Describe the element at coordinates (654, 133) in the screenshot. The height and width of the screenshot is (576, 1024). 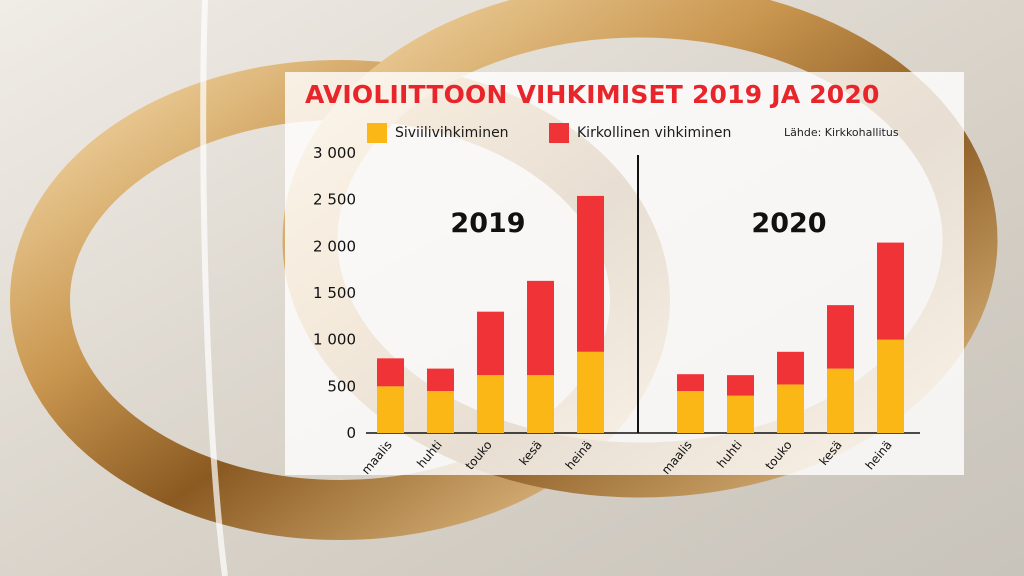
I see `legend-label-church: Kirkollinen vihkiminen` at that location.